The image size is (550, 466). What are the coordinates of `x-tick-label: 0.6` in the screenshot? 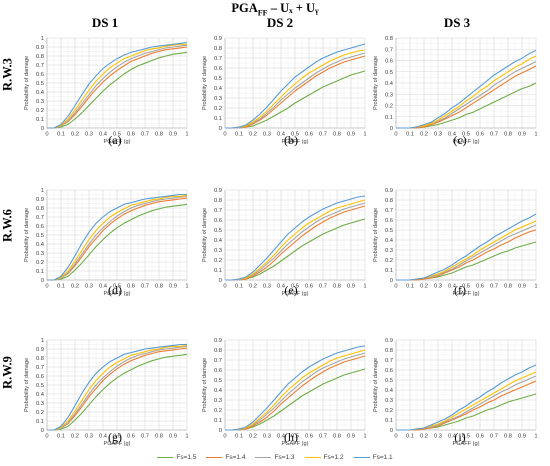 It's located at (131, 135).